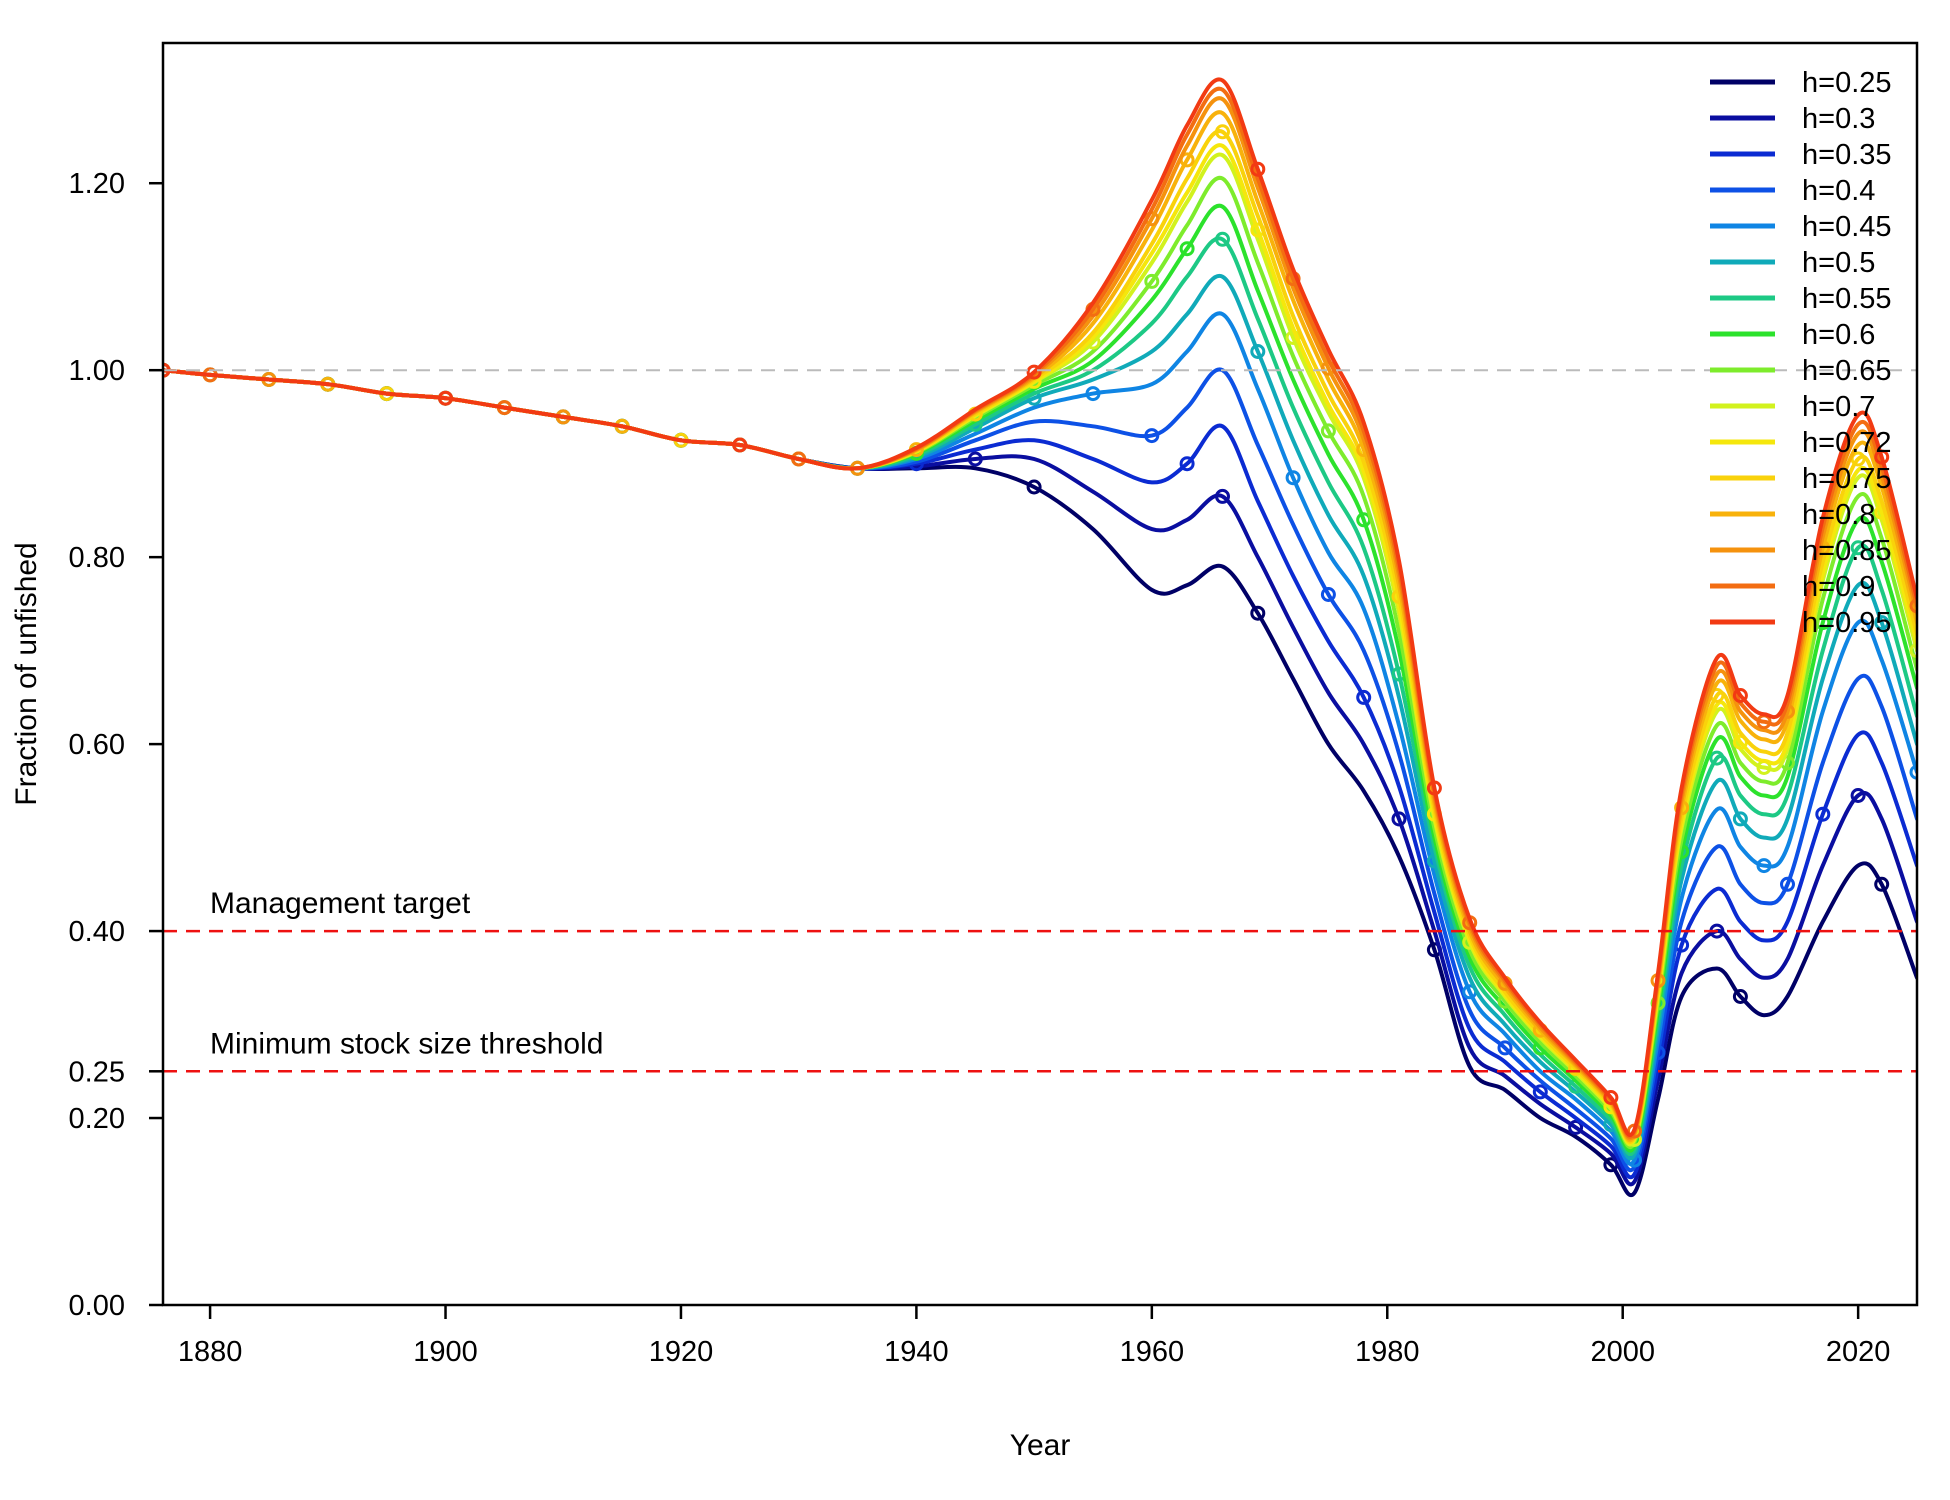 The image size is (1950, 1500). I want to click on y-tick-label: 0.80, so click(97, 558).